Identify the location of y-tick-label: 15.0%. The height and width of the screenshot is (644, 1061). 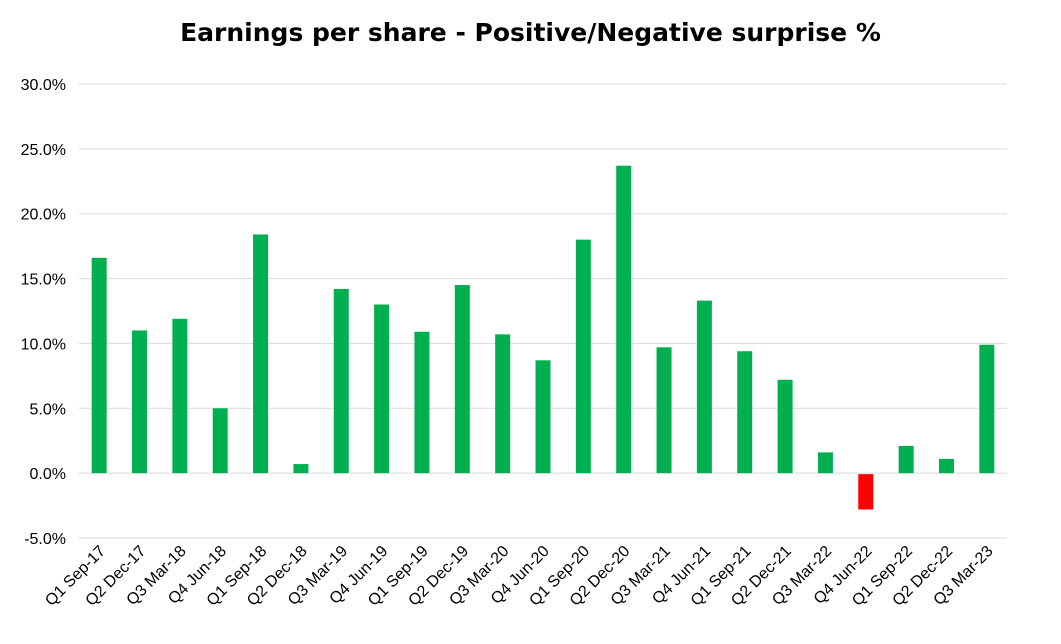
(43, 280).